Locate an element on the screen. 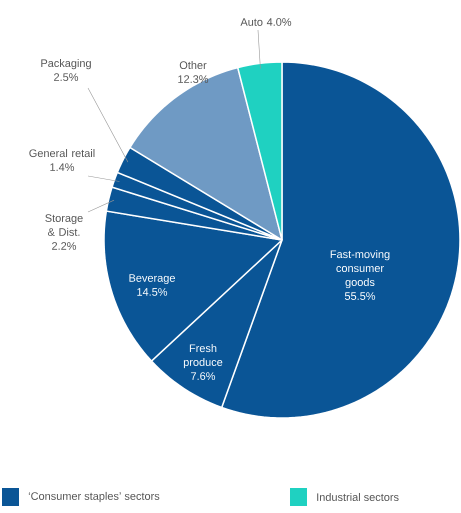 This screenshot has width=461, height=513. text: ‘Consumer staples’ sectors is located at coordinates (94, 497).